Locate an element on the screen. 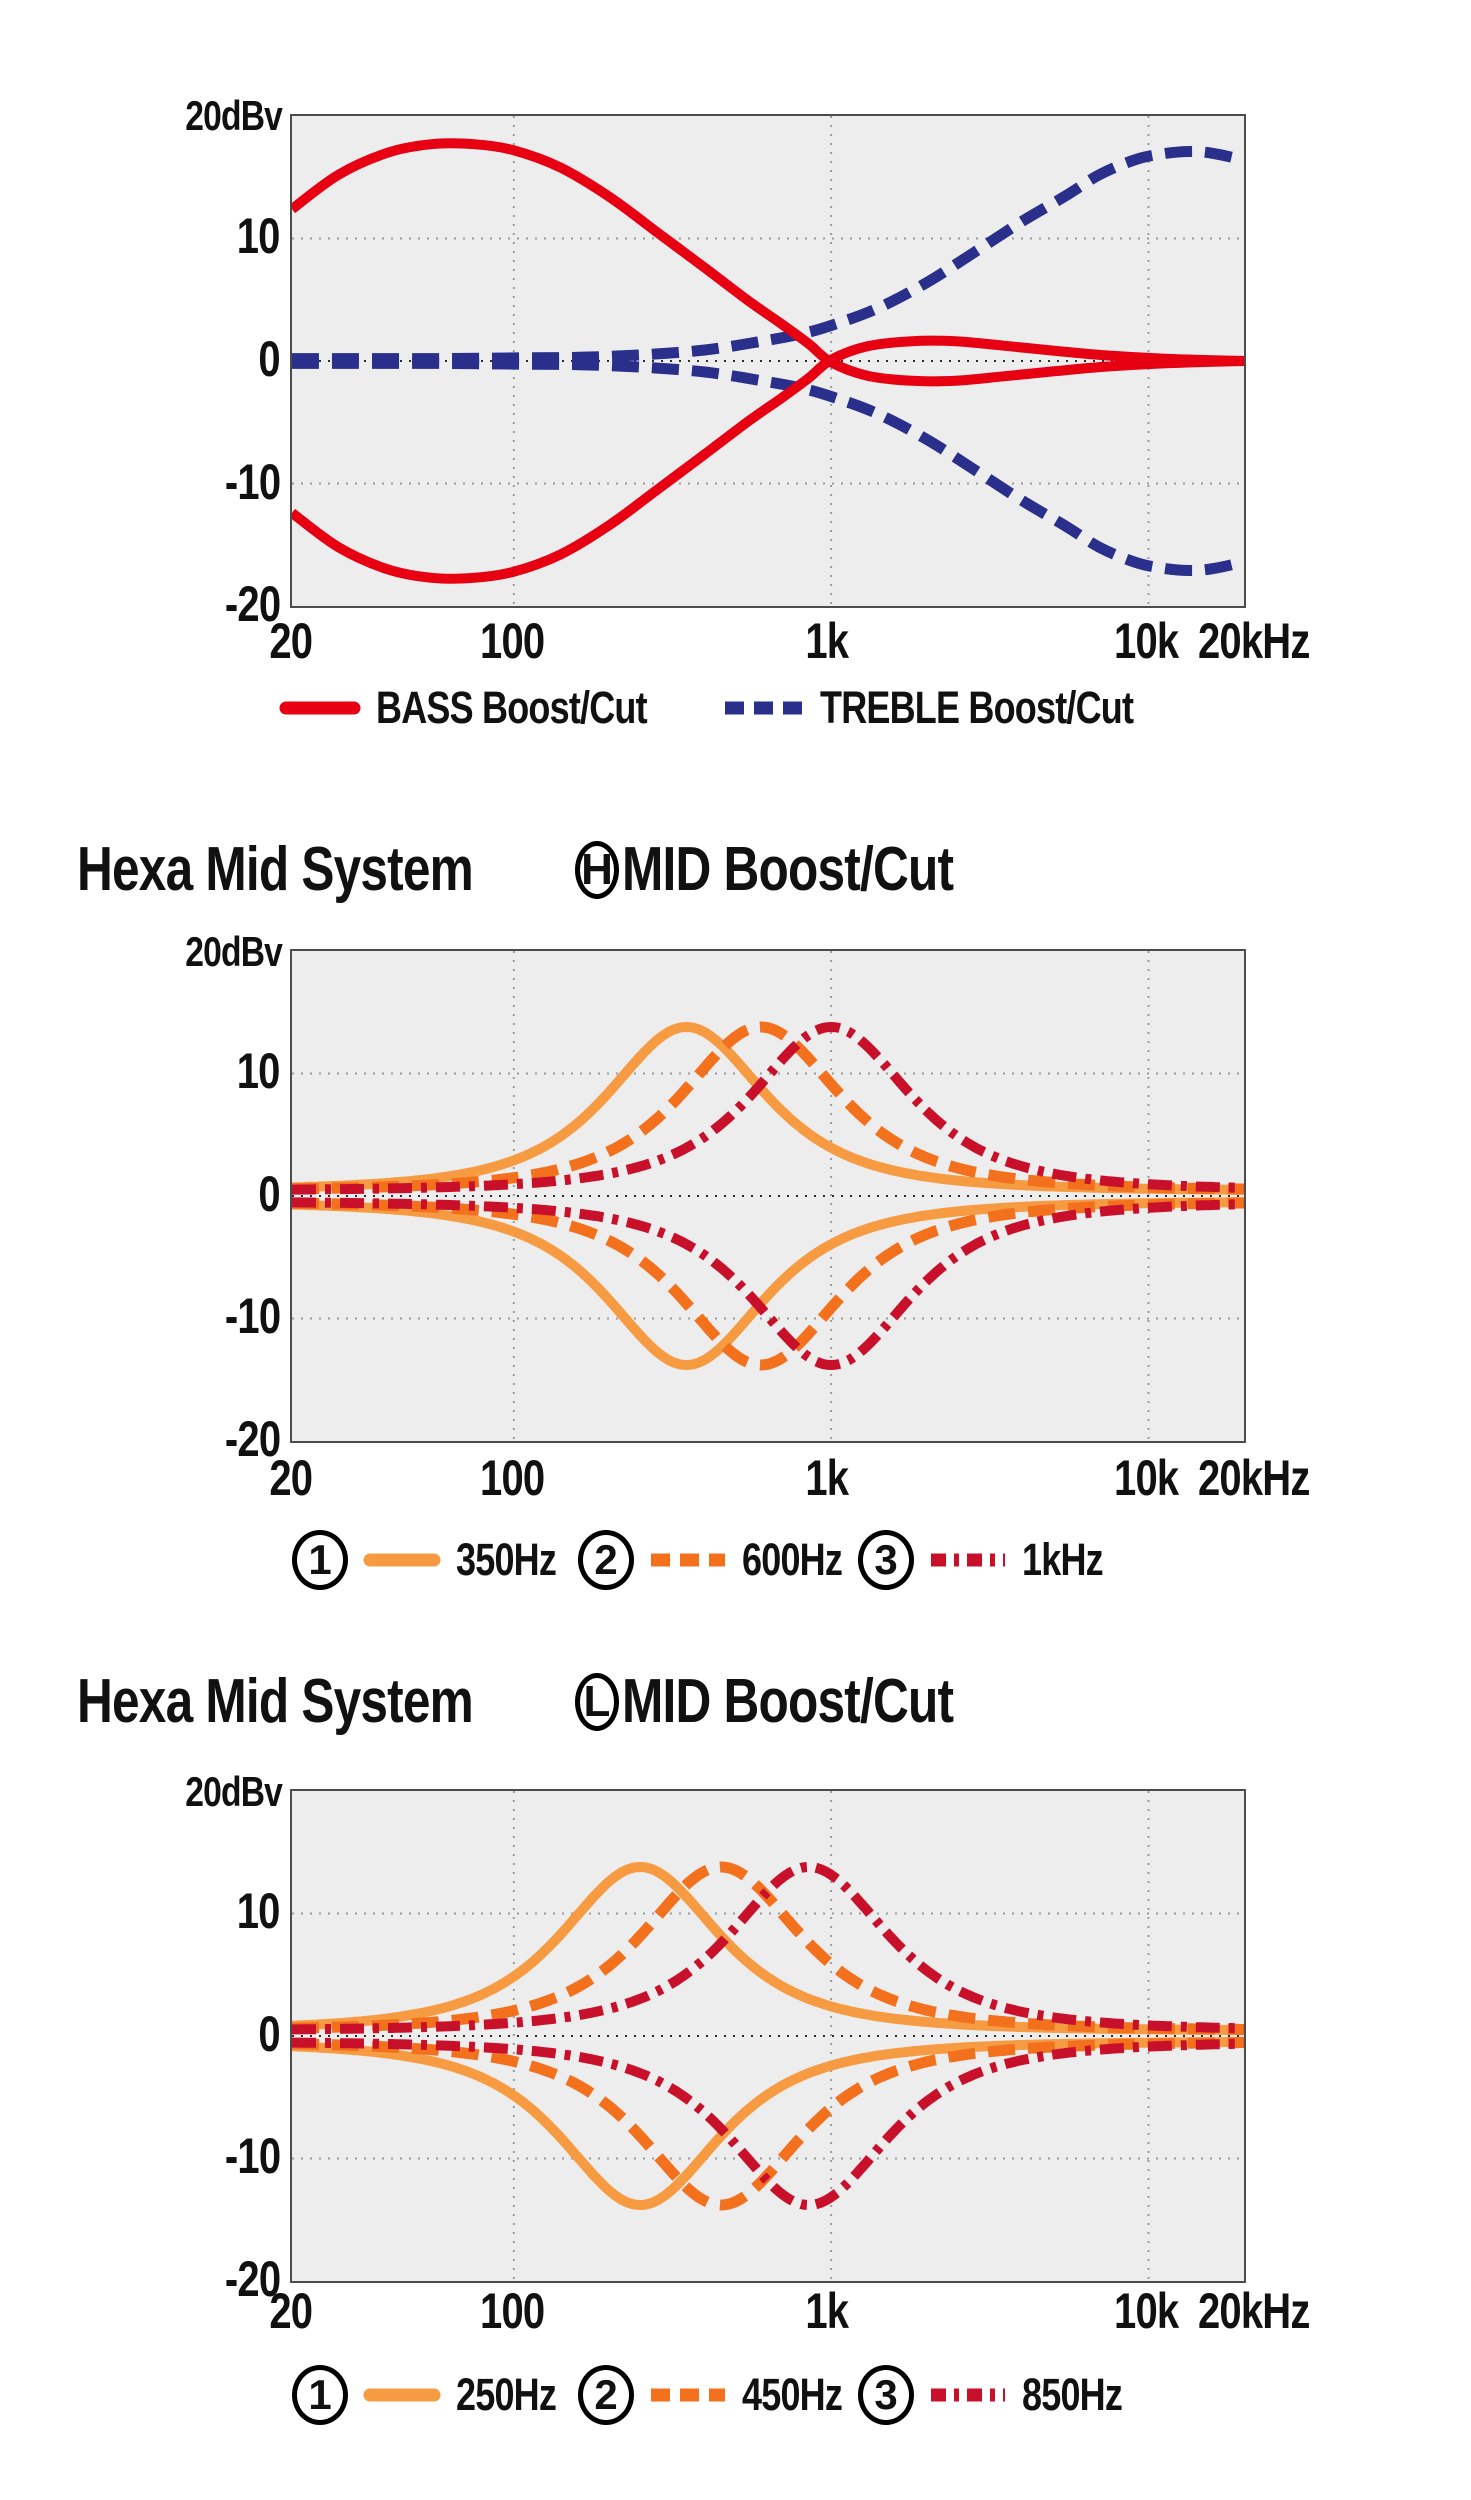  hexa-l-title: Hexa Mid System L MID Boost/Cut is located at coordinates (515, 1701).